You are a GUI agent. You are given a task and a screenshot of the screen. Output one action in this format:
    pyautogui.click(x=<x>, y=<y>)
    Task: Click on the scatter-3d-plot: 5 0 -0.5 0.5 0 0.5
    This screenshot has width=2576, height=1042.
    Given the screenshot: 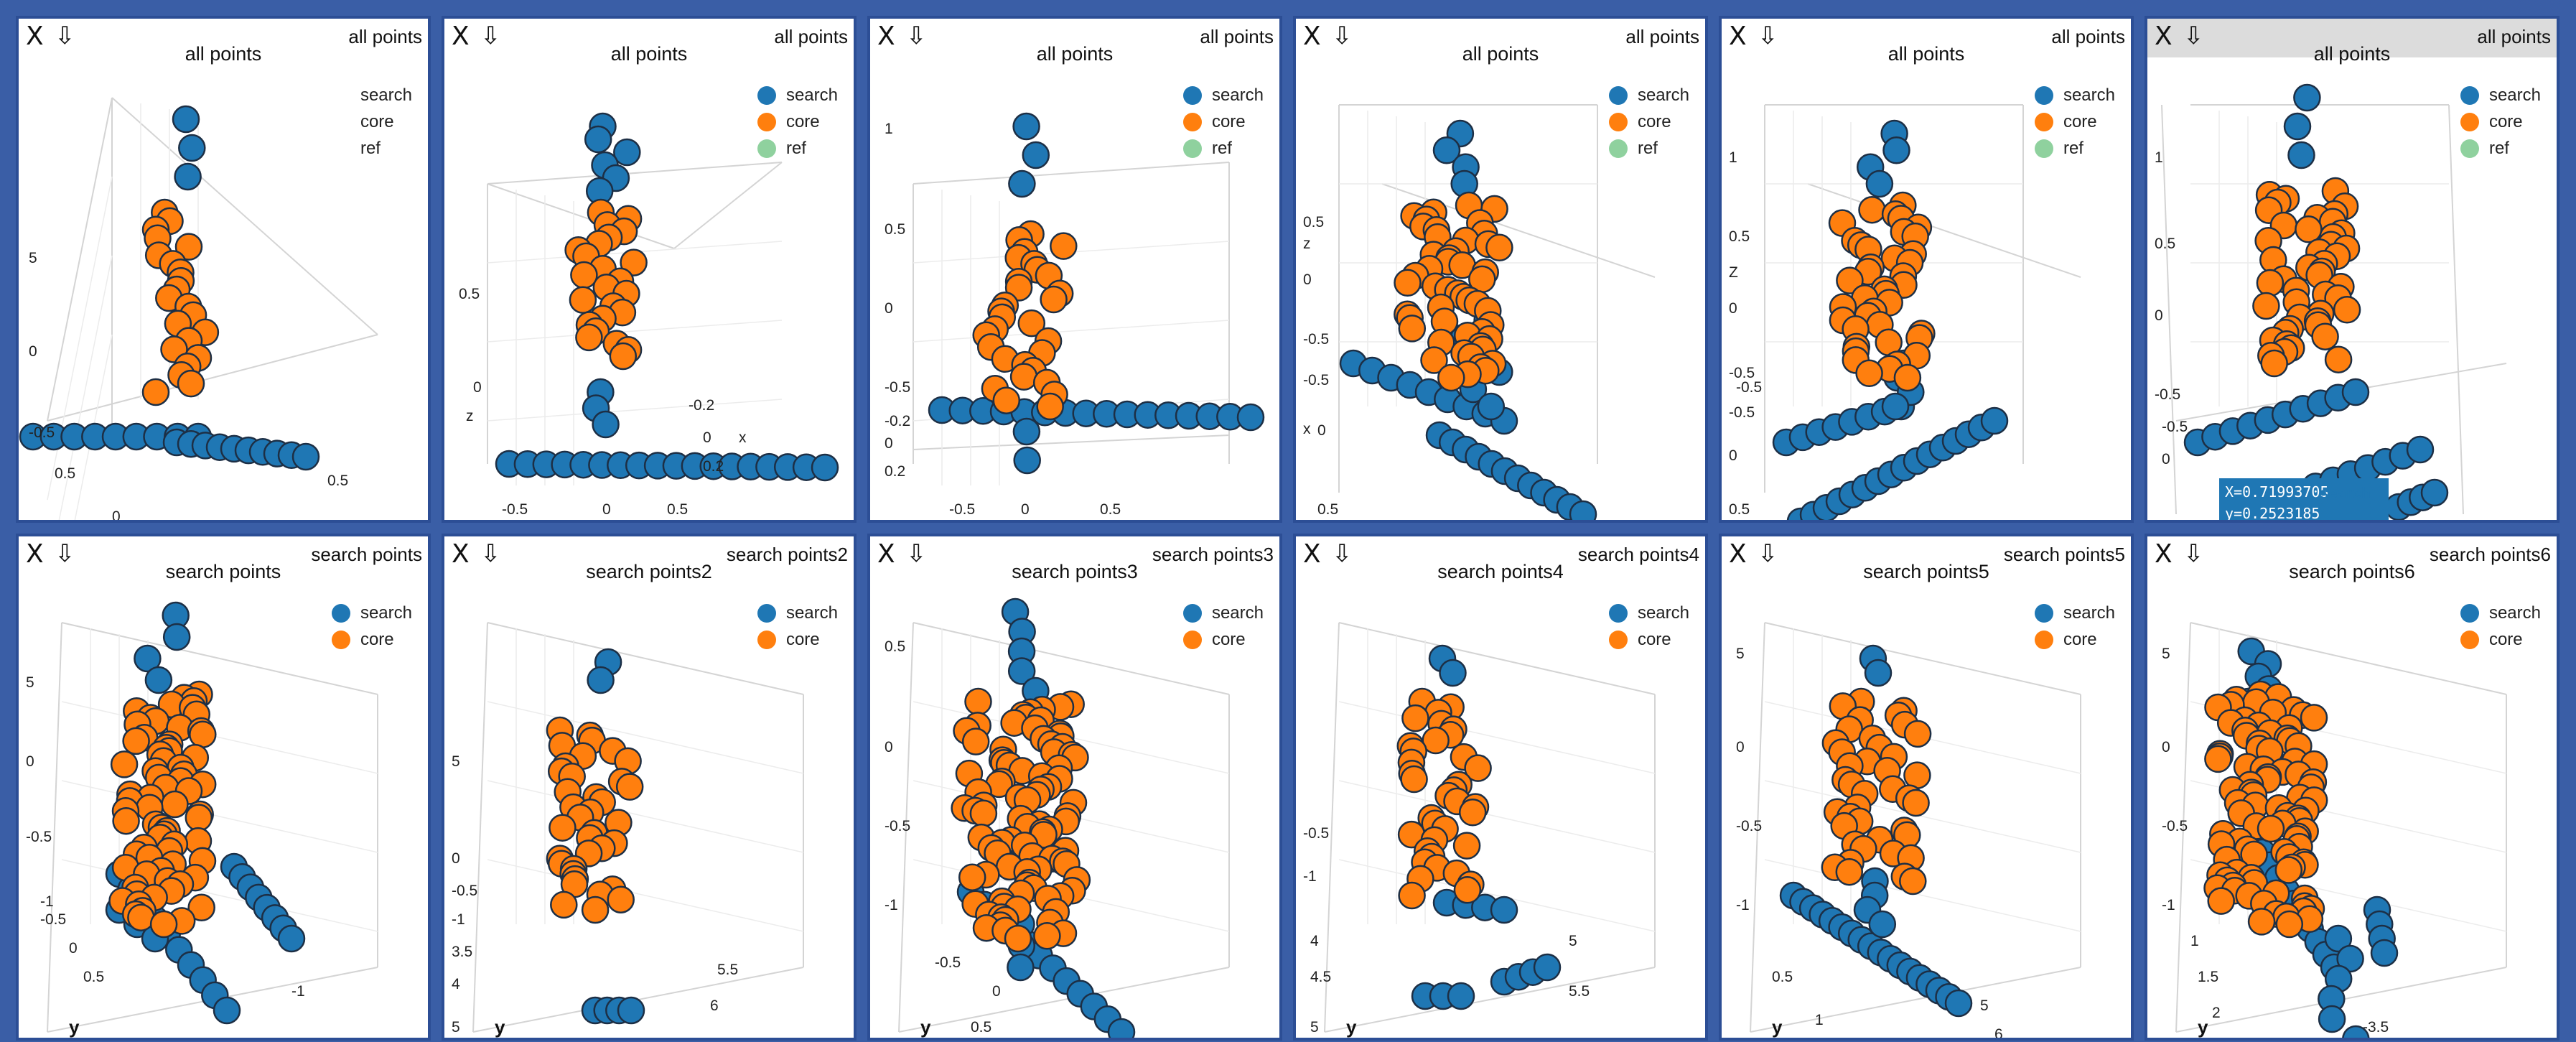 What is the action you would take?
    pyautogui.click(x=225, y=271)
    